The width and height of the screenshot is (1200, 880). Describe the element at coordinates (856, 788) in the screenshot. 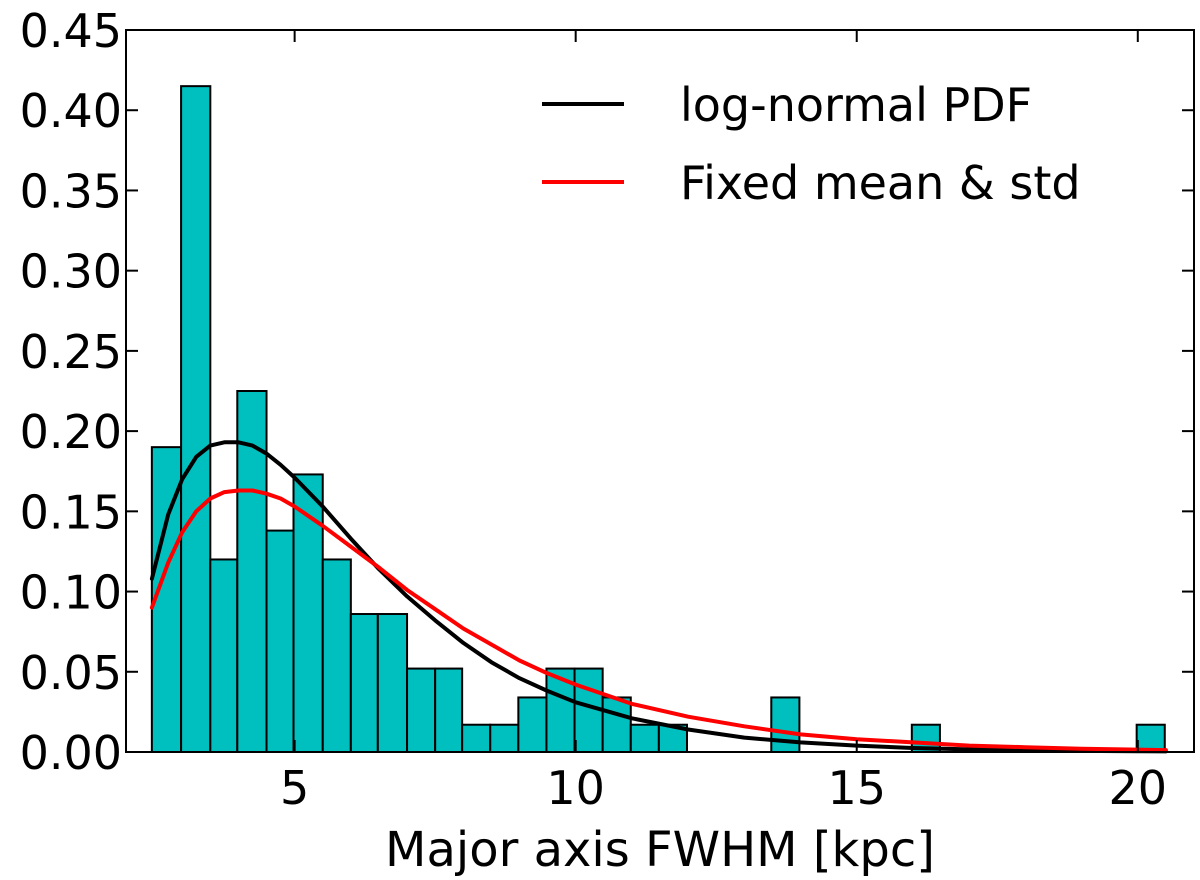

I see `x-tick-label: 15` at that location.